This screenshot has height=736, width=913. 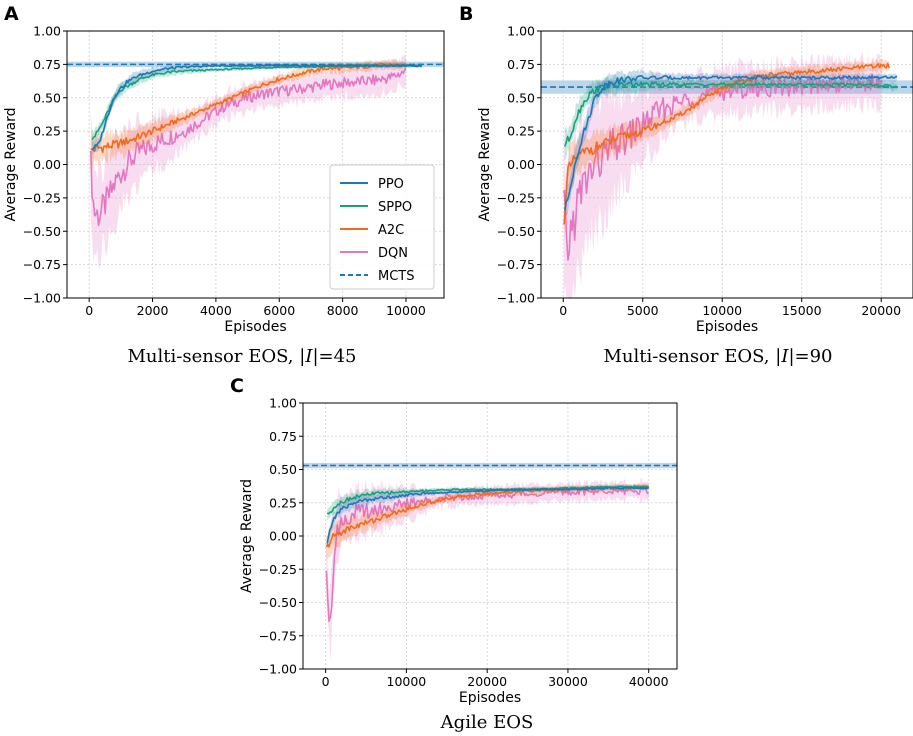 I want to click on panel-a-line-a2c, so click(x=248, y=108).